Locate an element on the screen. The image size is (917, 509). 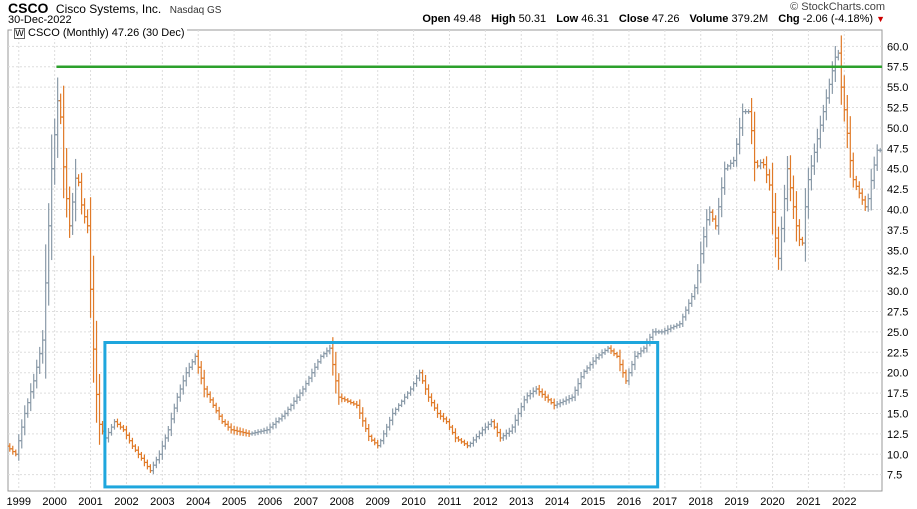
x-tick-label: 2000 is located at coordinates (54, 502).